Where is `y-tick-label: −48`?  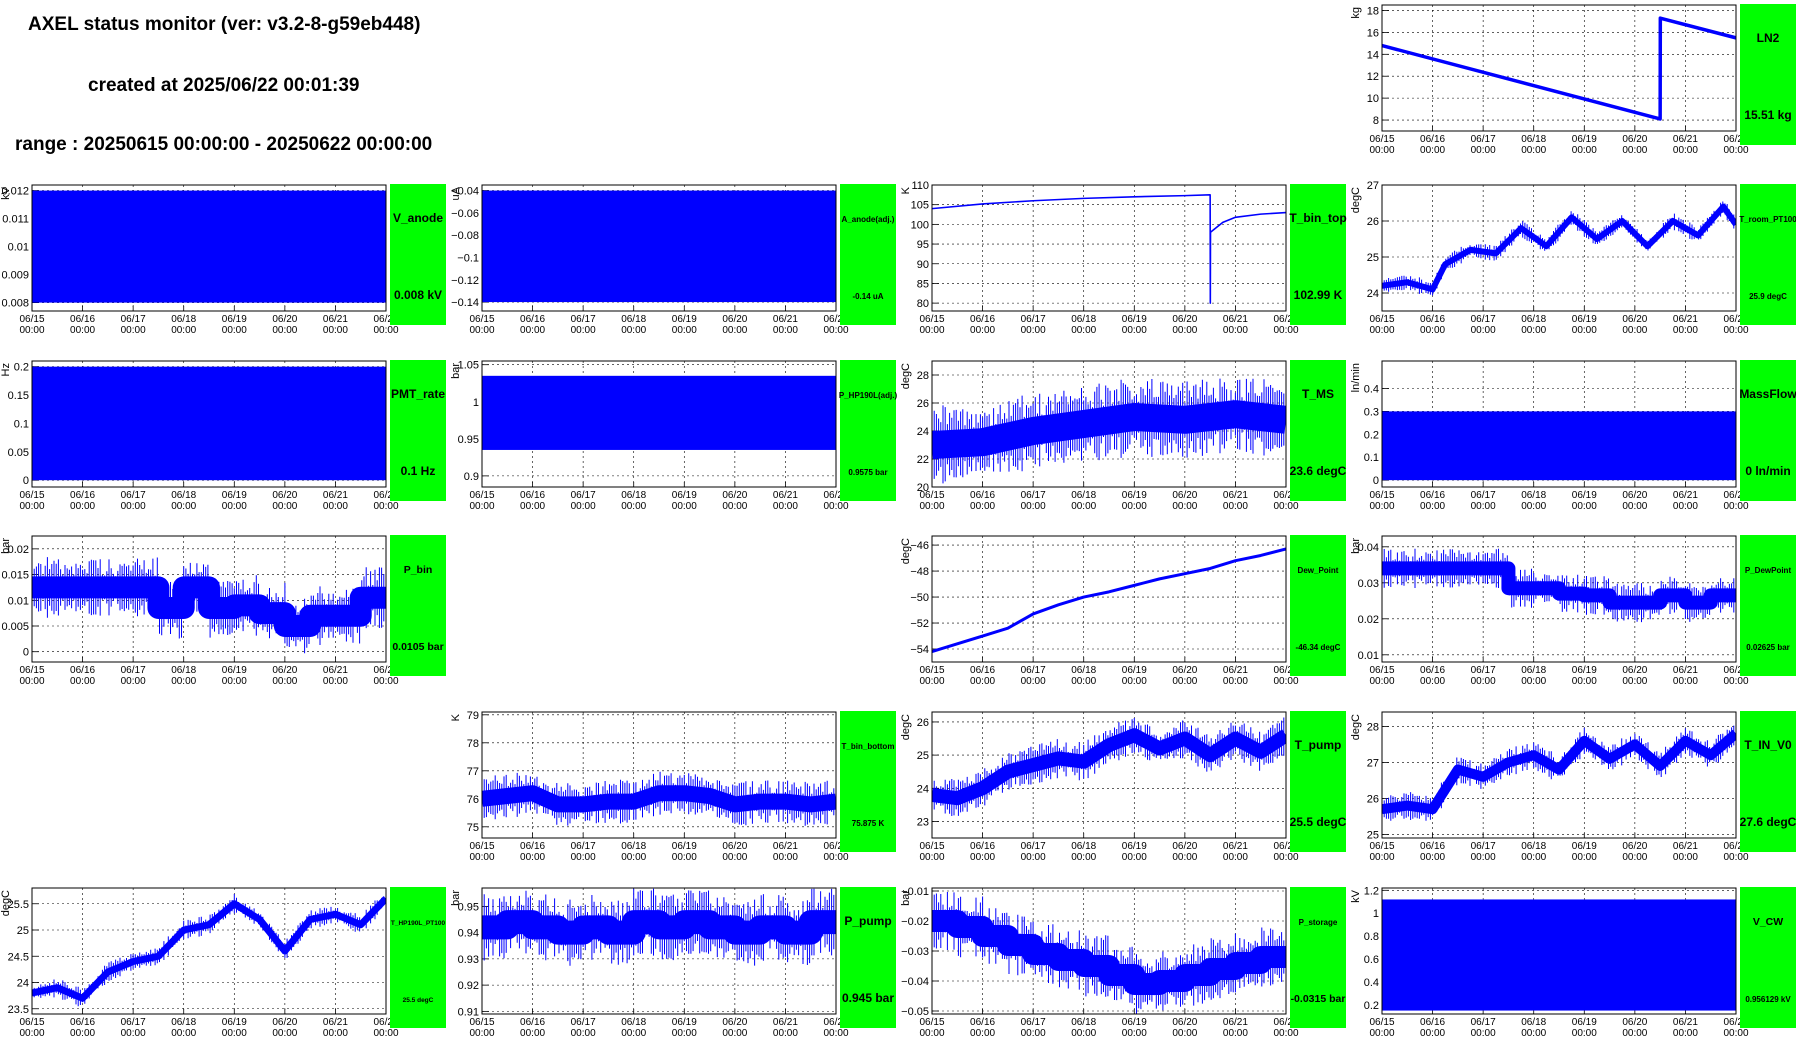 y-tick-label: −48 is located at coordinates (919, 572).